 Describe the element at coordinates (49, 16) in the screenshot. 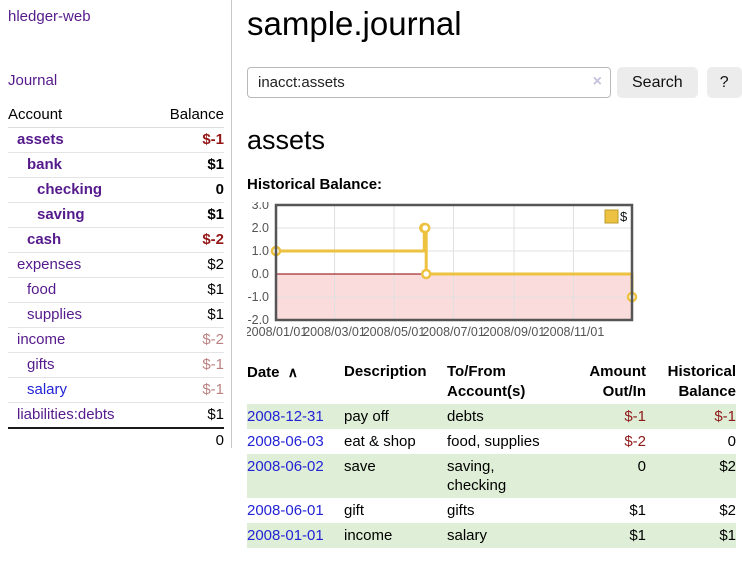

I see `brand-link: hledger-web` at that location.